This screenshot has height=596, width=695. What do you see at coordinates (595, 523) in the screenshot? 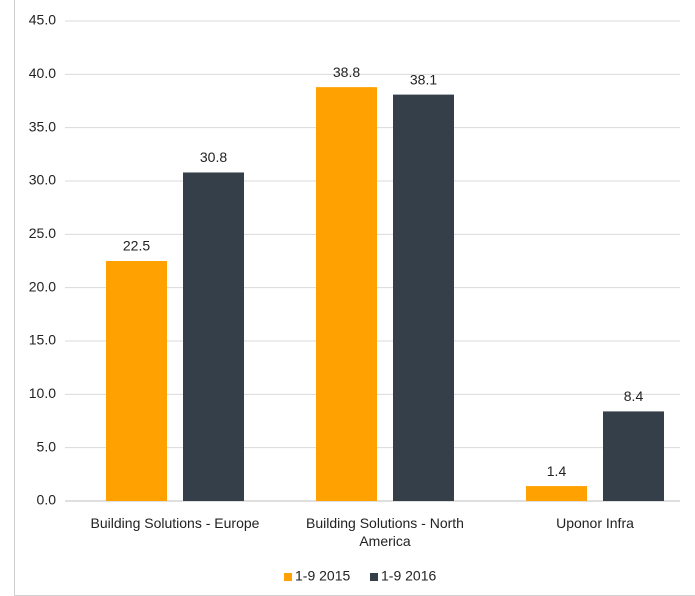
I see `x-tick-label: Uponor Infra` at bounding box center [595, 523].